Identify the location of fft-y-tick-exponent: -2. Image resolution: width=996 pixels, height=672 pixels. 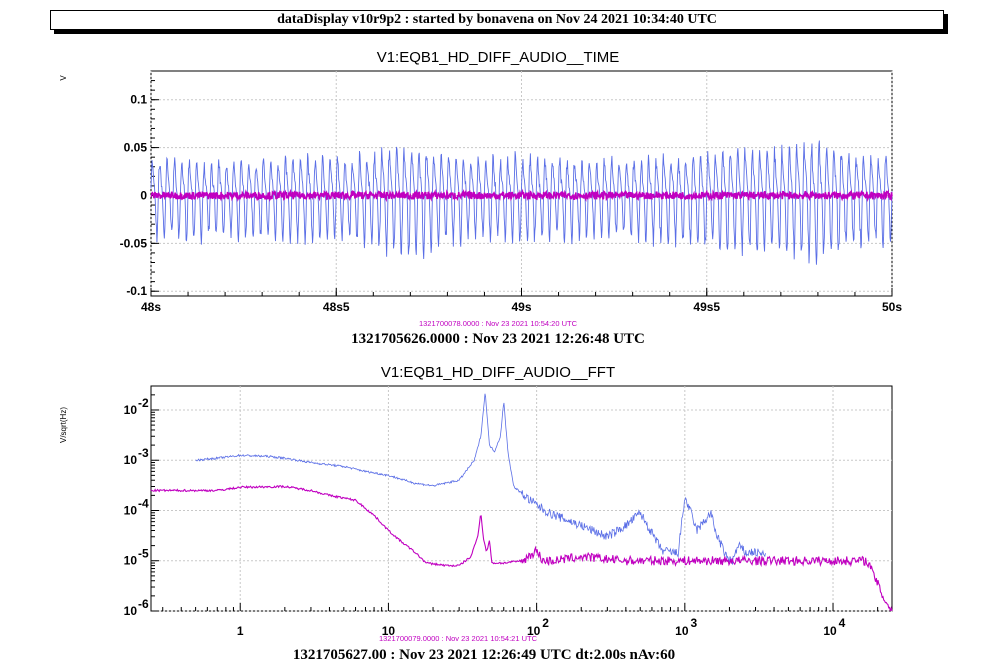
(143, 403).